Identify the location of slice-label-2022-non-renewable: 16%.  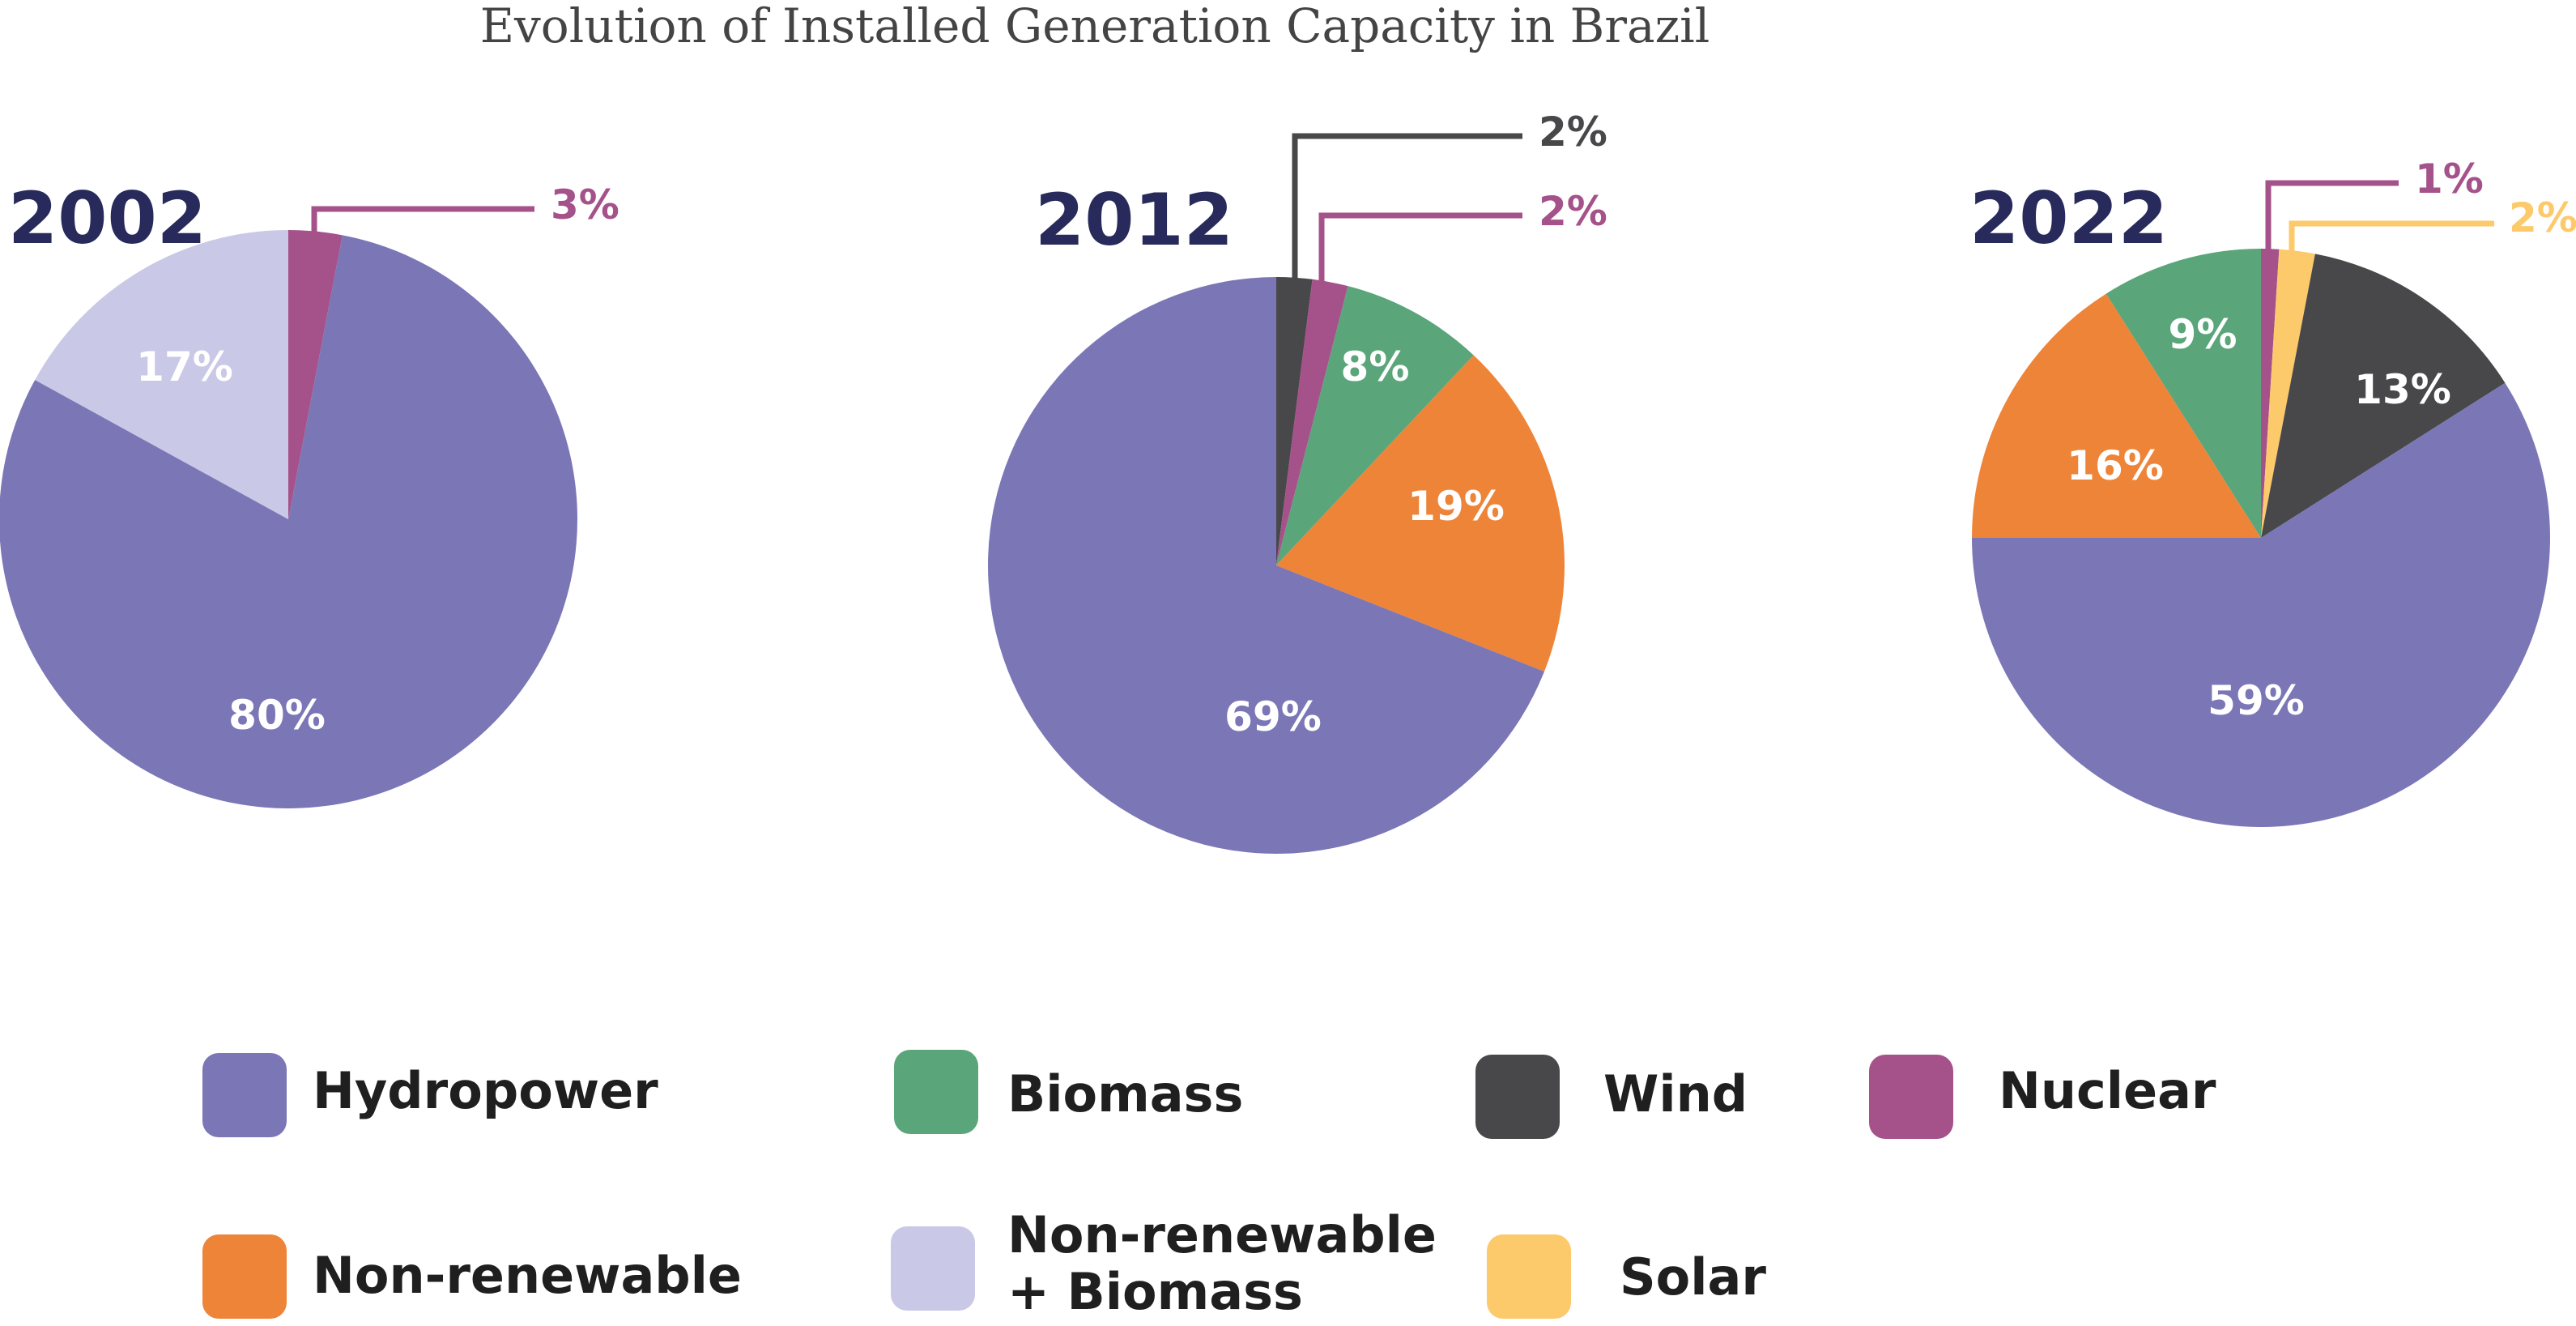
(2115, 466).